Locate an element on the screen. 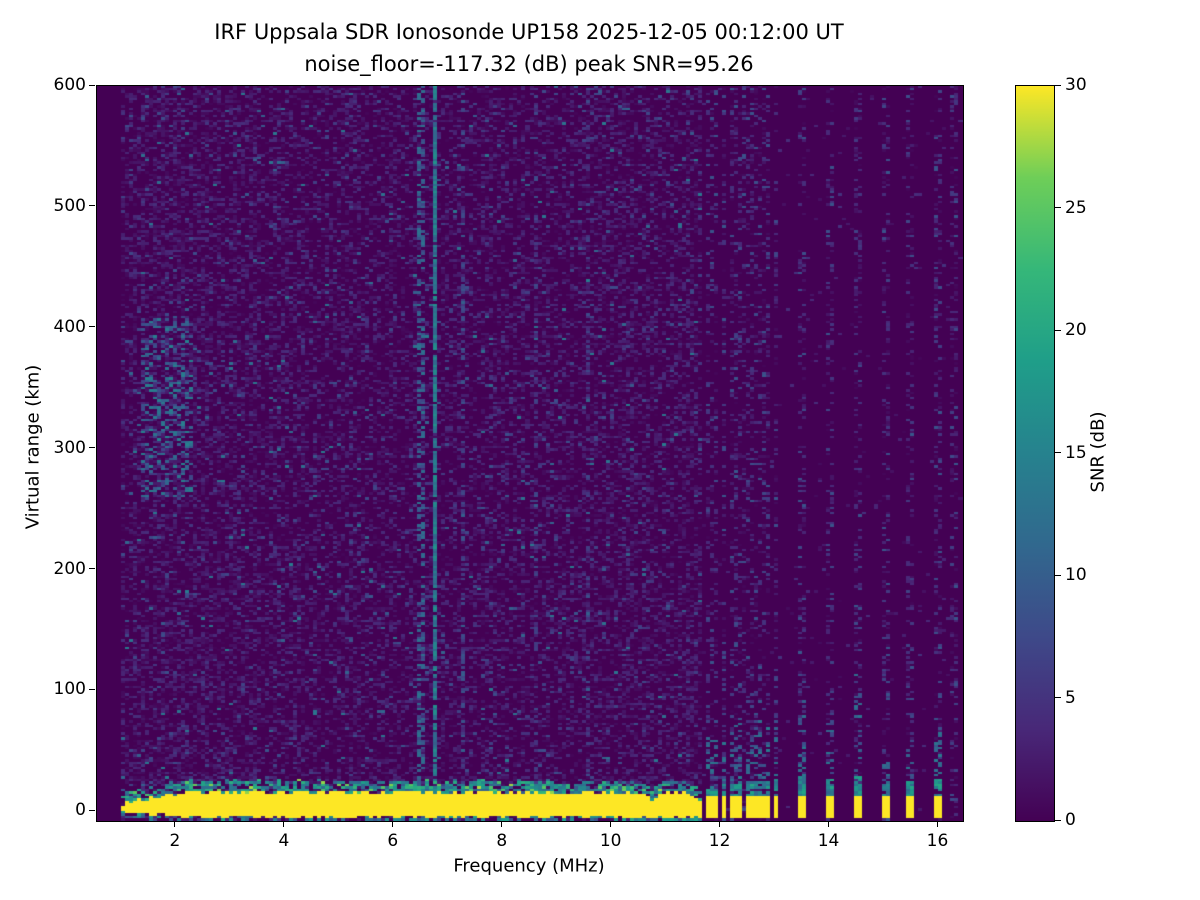 The height and width of the screenshot is (900, 1200). colorbar-gradient is located at coordinates (1035, 453).